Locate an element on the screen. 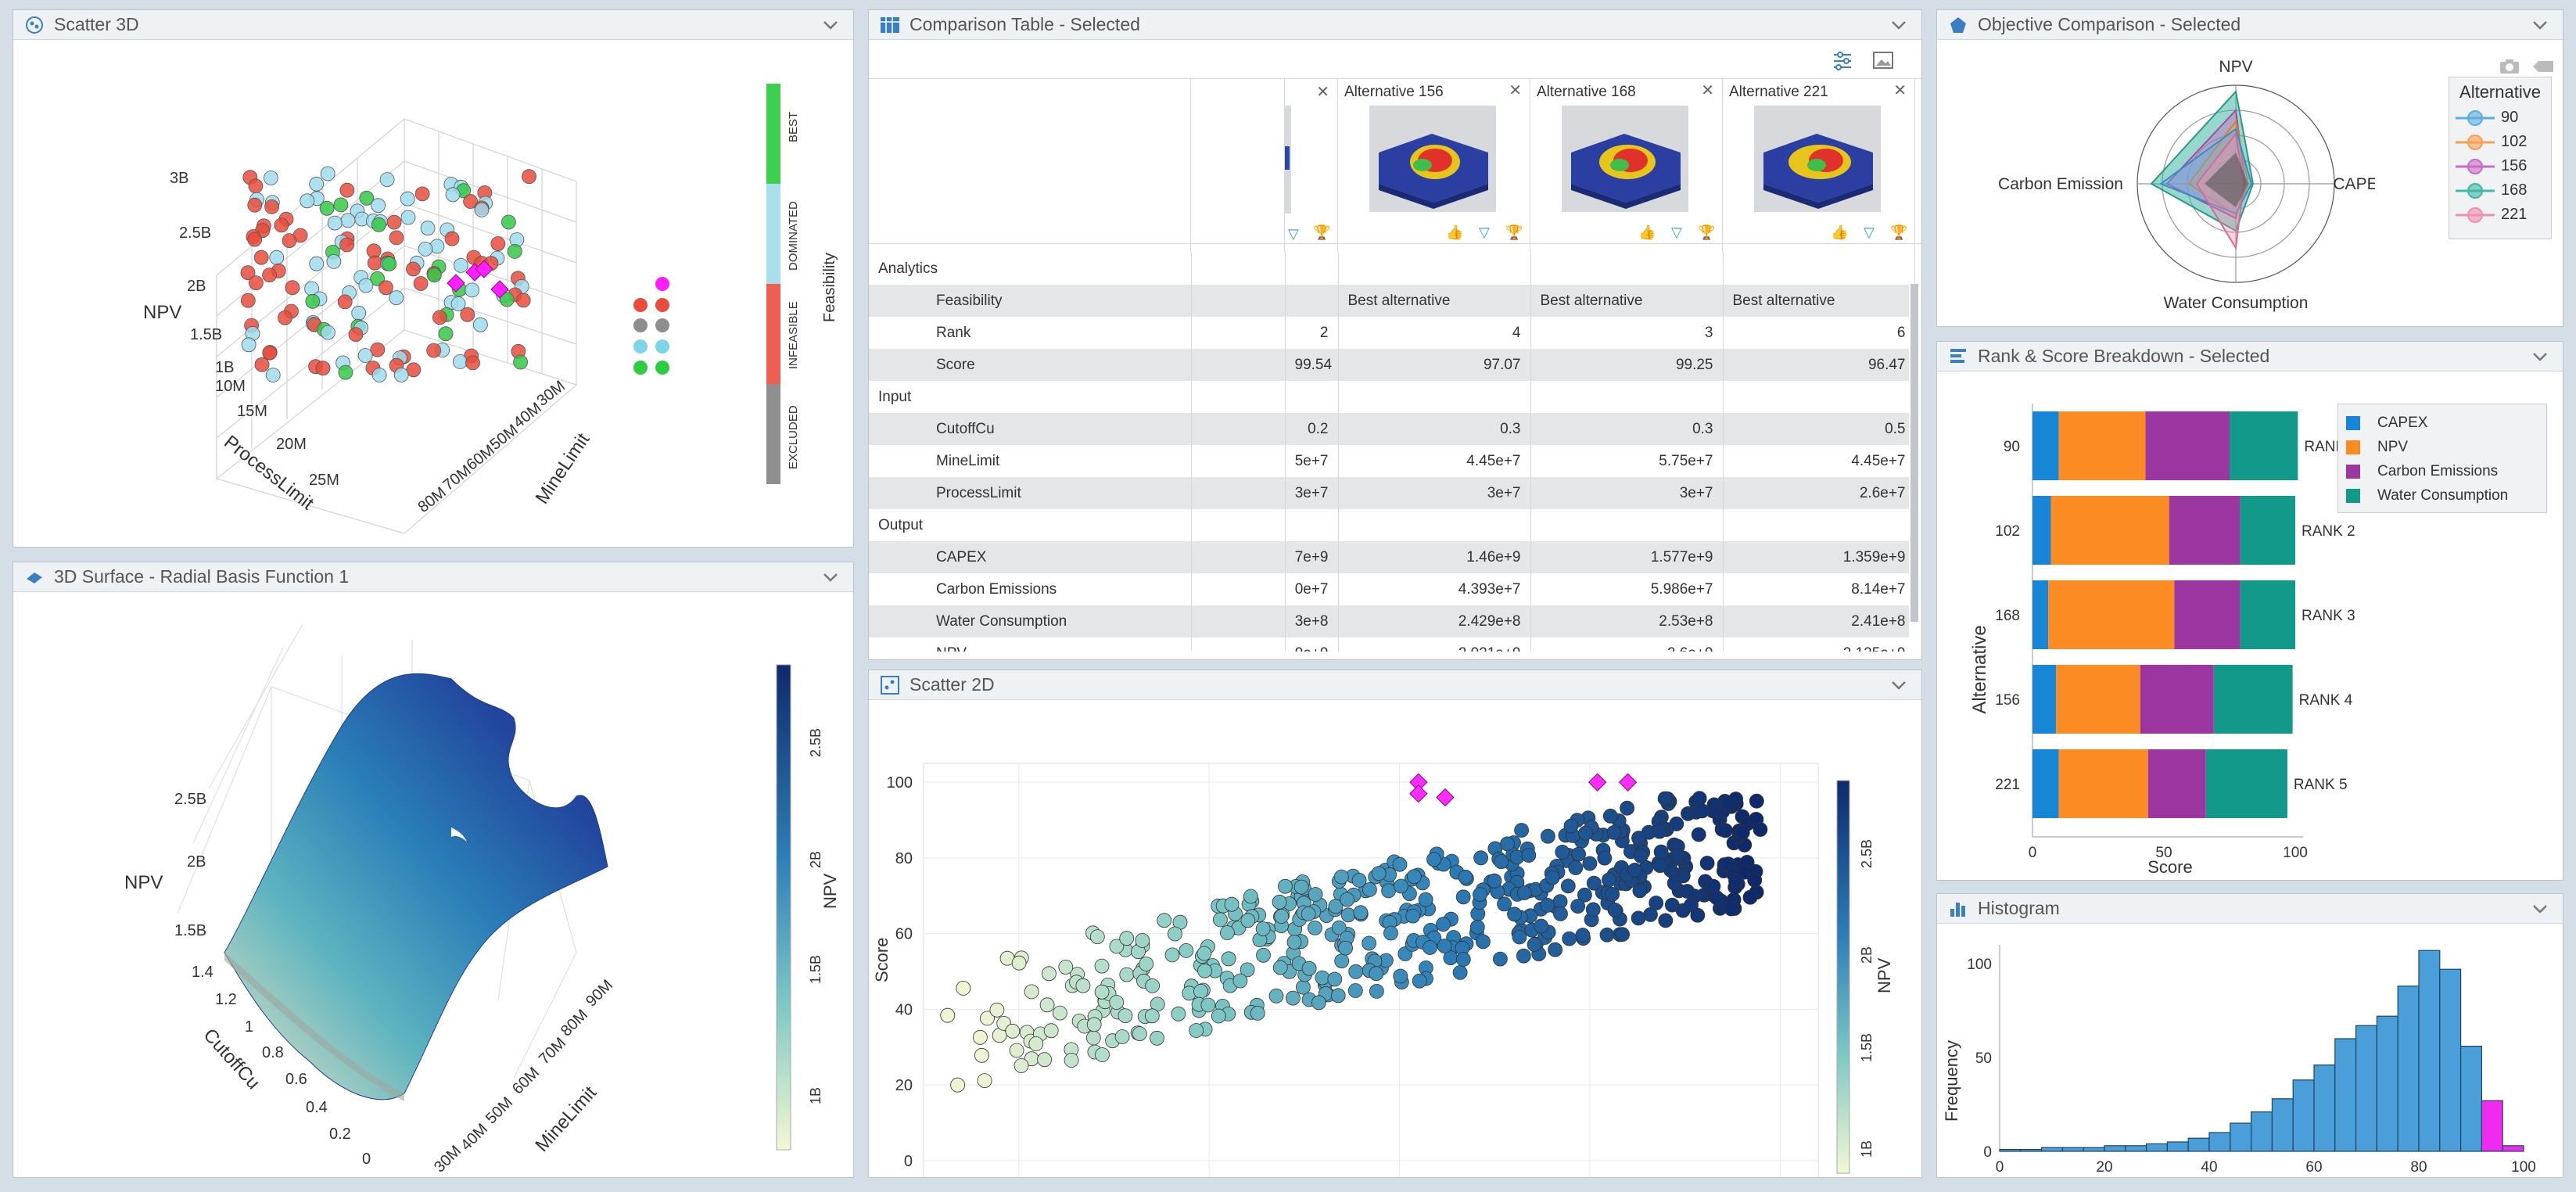 The width and height of the screenshot is (2576, 1192). legend-item: NPV is located at coordinates (2442, 447).